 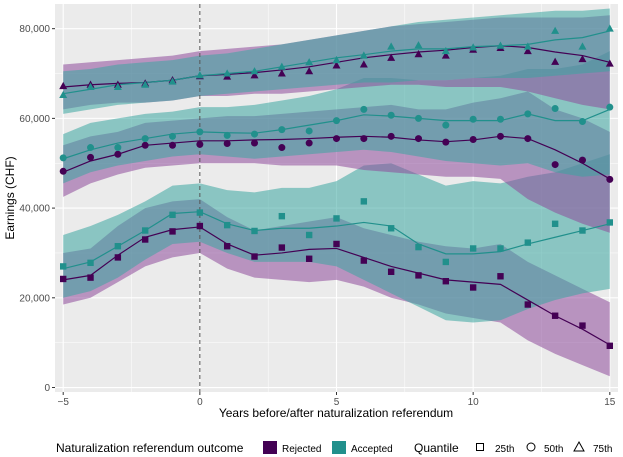 What do you see at coordinates (10, 197) in the screenshot?
I see `y-axis-title: Earnings (CHF)` at bounding box center [10, 197].